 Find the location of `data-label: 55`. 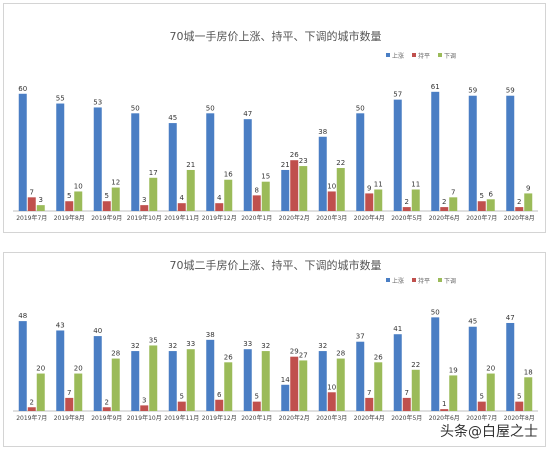

data-label: 55 is located at coordinates (60, 99).